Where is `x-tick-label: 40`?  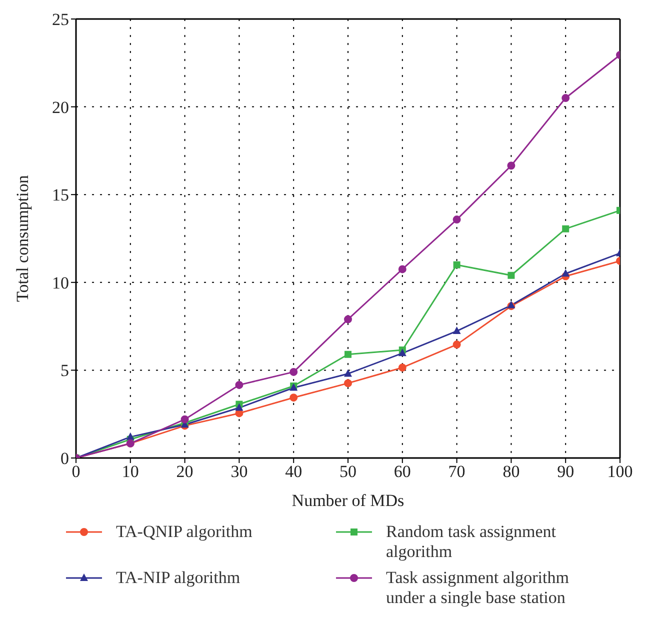
x-tick-label: 40 is located at coordinates (293, 472).